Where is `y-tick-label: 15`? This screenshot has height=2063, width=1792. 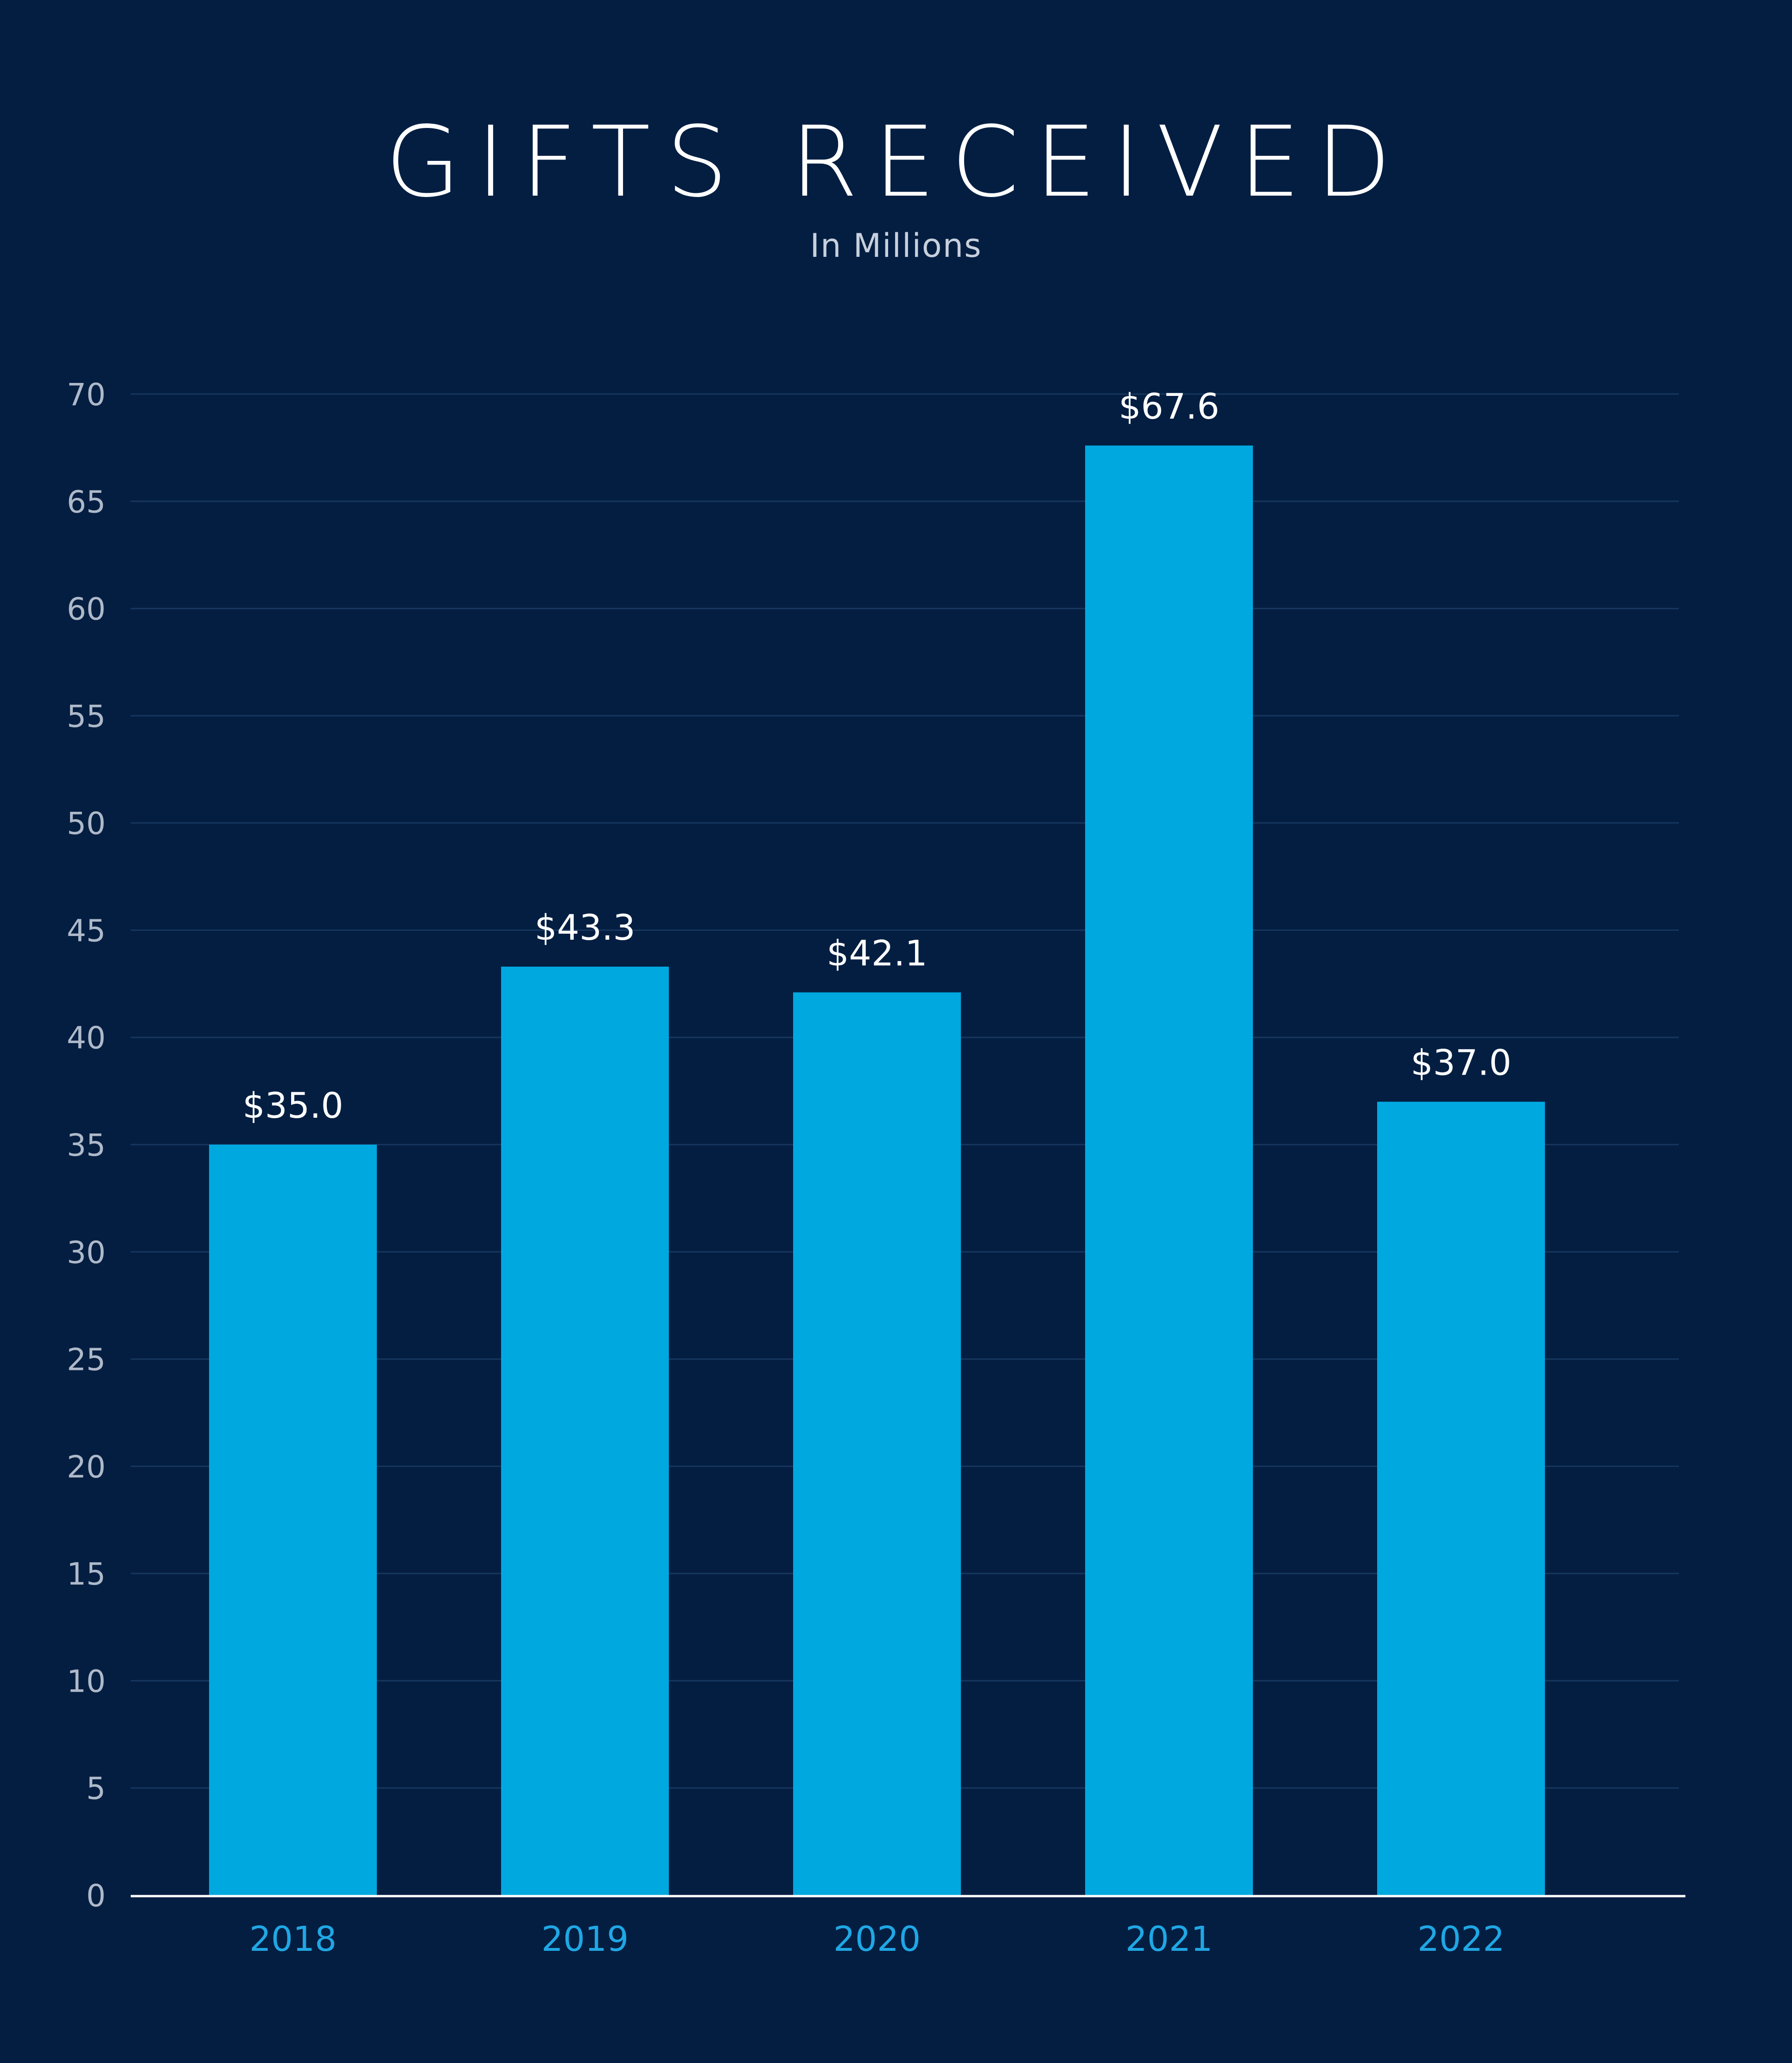
y-tick-label: 15 is located at coordinates (86, 1574).